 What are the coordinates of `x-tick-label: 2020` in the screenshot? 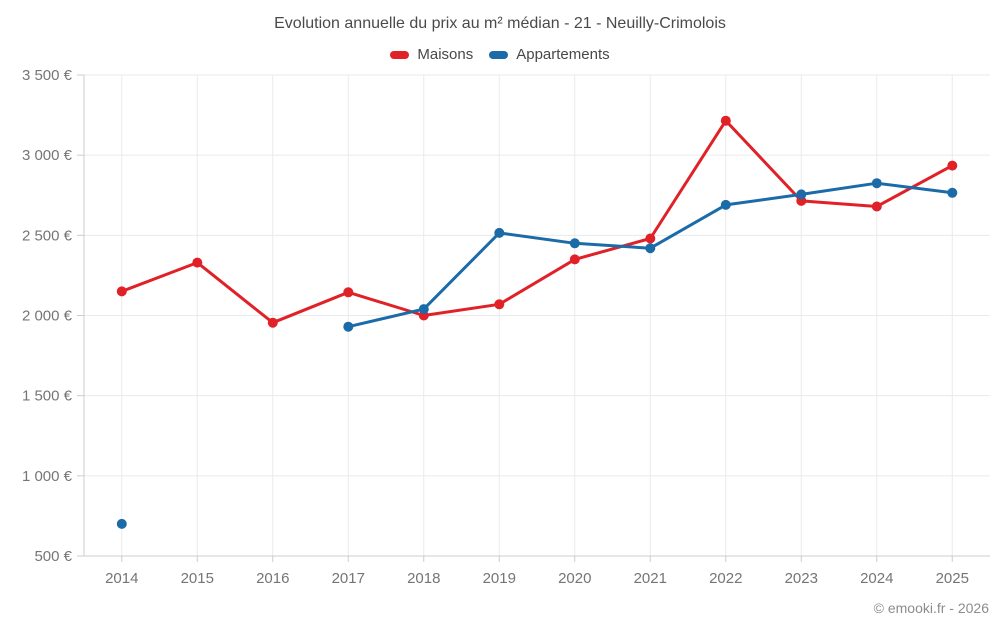 It's located at (574, 578).